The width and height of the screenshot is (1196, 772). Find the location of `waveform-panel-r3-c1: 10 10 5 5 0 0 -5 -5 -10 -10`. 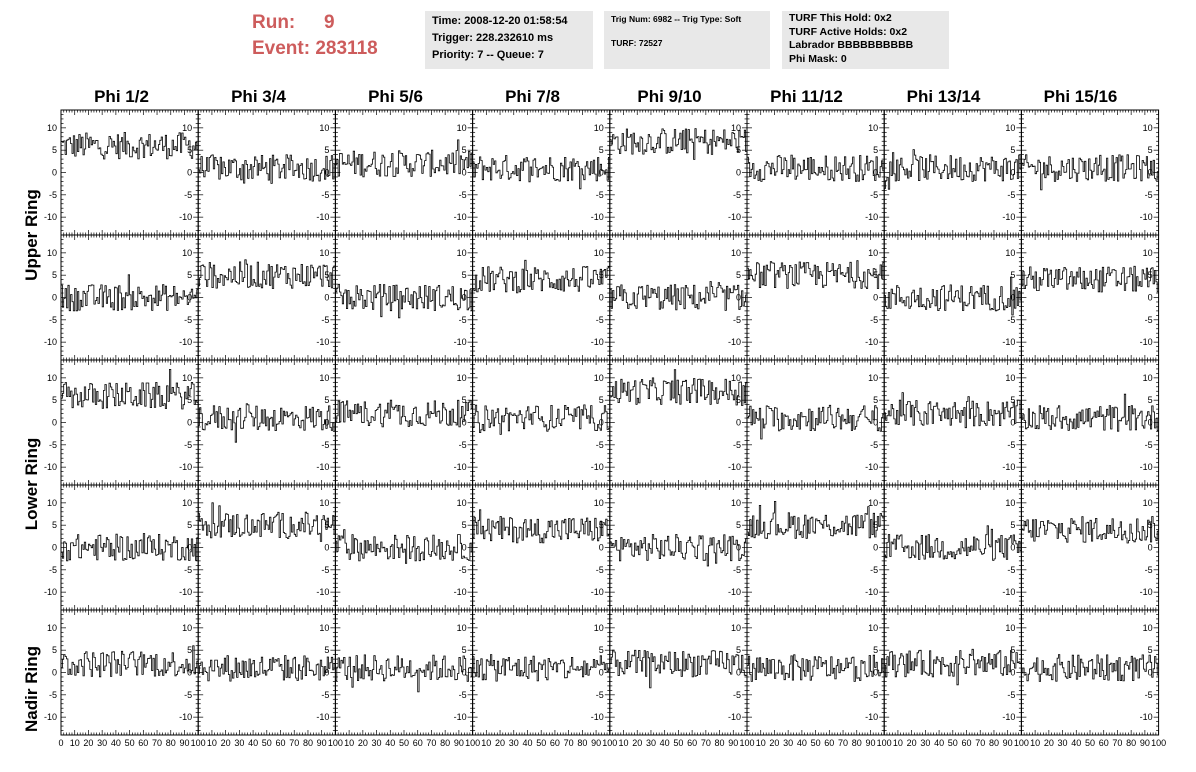

waveform-panel-r3-c1: 10 10 5 5 0 0 -5 -5 -10 -10 is located at coordinates (121, 422).